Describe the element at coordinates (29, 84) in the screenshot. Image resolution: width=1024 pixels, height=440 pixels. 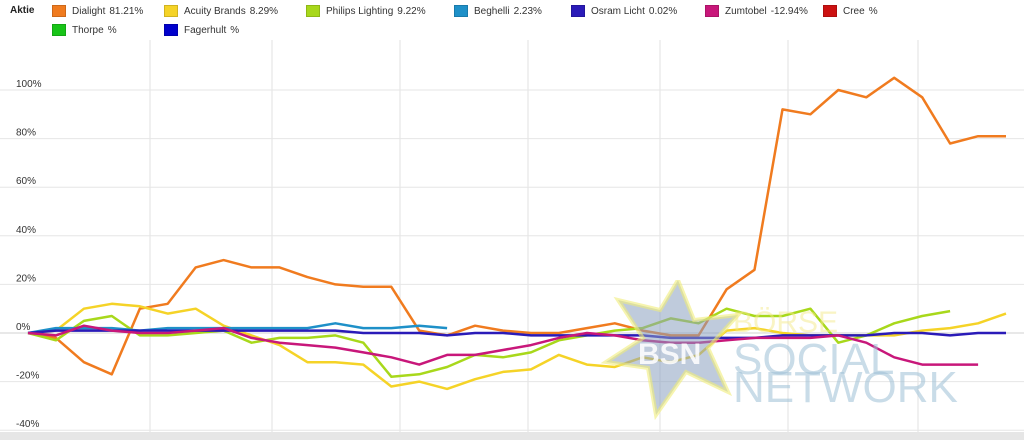
I see `y-tick-label: 100%` at that location.